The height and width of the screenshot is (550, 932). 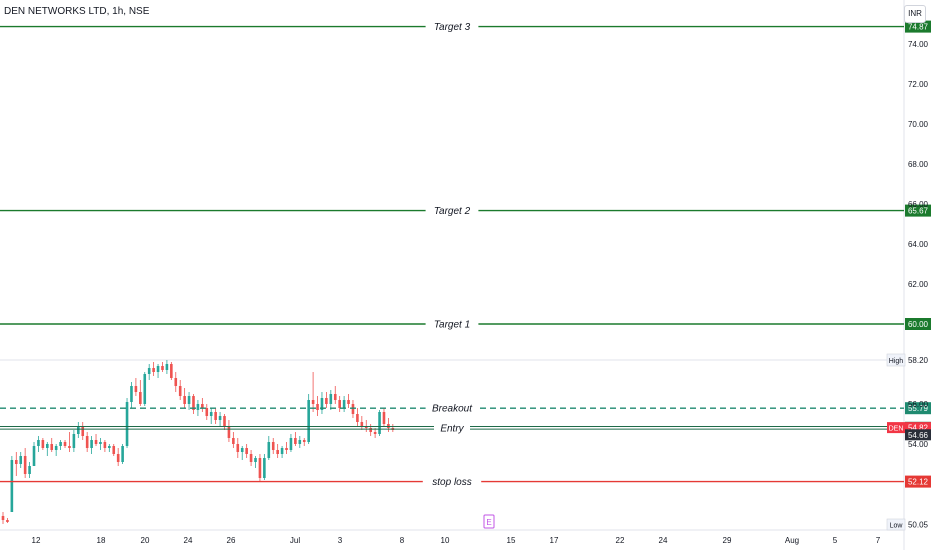 What do you see at coordinates (896, 524) in the screenshot?
I see `low-badge` at bounding box center [896, 524].